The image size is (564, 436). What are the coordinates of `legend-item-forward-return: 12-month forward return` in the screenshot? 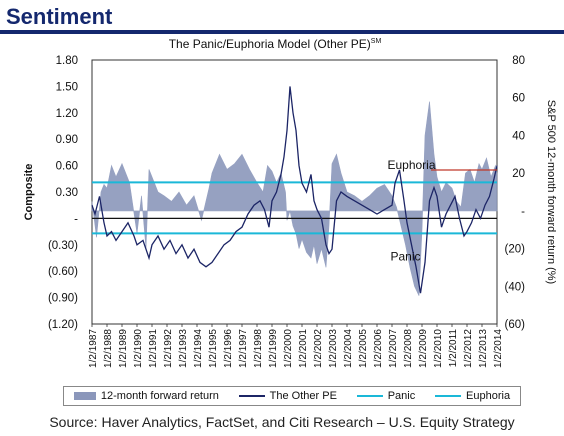 It's located at (146, 396).